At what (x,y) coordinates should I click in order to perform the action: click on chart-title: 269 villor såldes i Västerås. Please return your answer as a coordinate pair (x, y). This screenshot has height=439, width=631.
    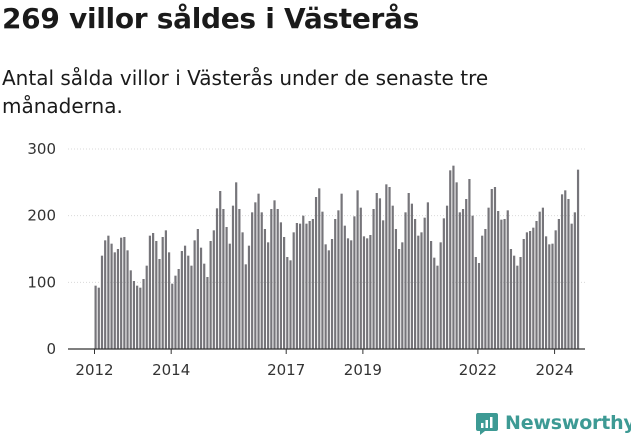
    Looking at the image, I should click on (211, 18).